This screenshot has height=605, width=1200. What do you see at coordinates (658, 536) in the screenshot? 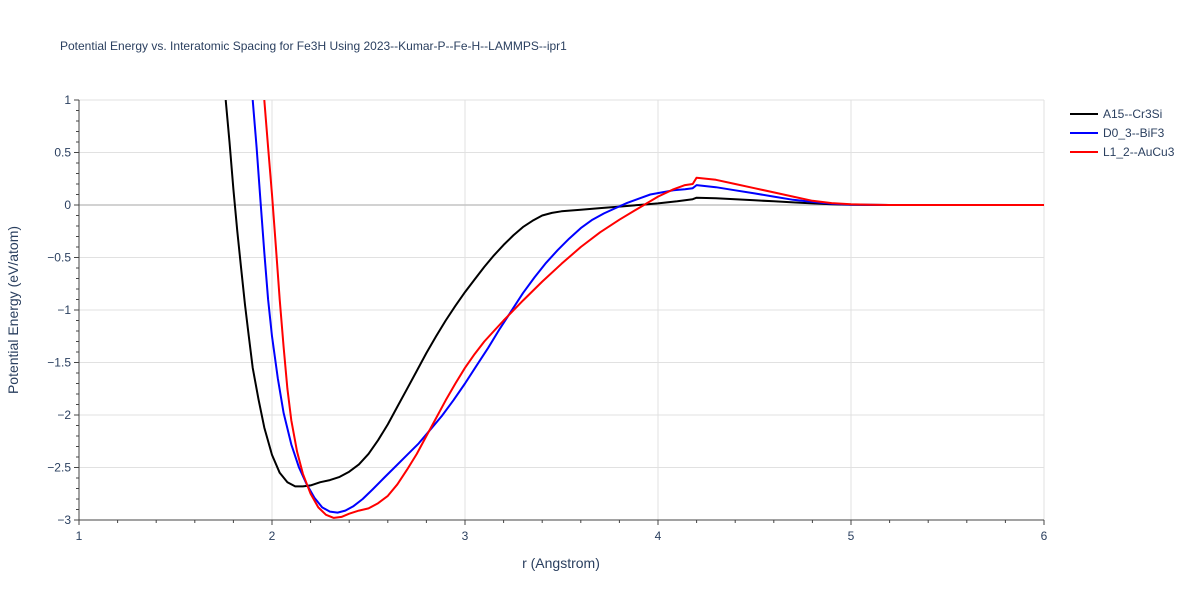
I see `x-tick-label-3: 4` at bounding box center [658, 536].